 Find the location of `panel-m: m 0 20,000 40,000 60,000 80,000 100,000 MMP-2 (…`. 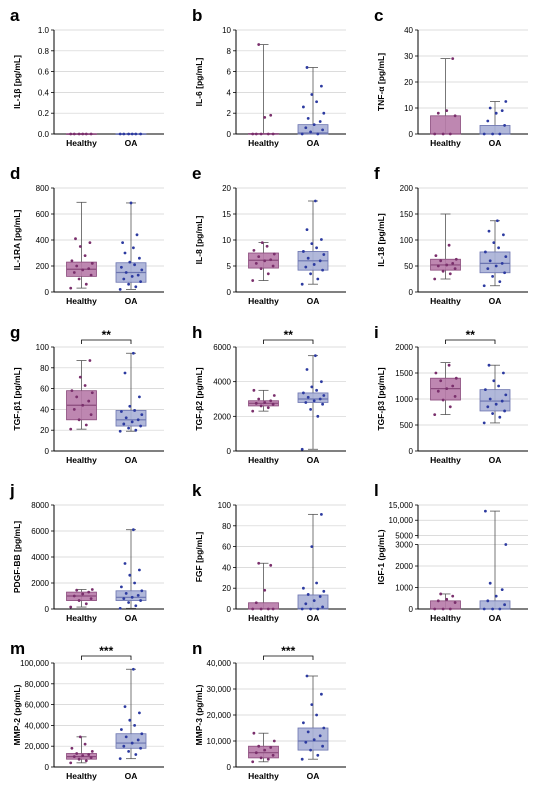

panel-m: m 0 20,000 40,000 60,000 80,000 100,000 MMP-2 (… is located at coordinates (87, 710).